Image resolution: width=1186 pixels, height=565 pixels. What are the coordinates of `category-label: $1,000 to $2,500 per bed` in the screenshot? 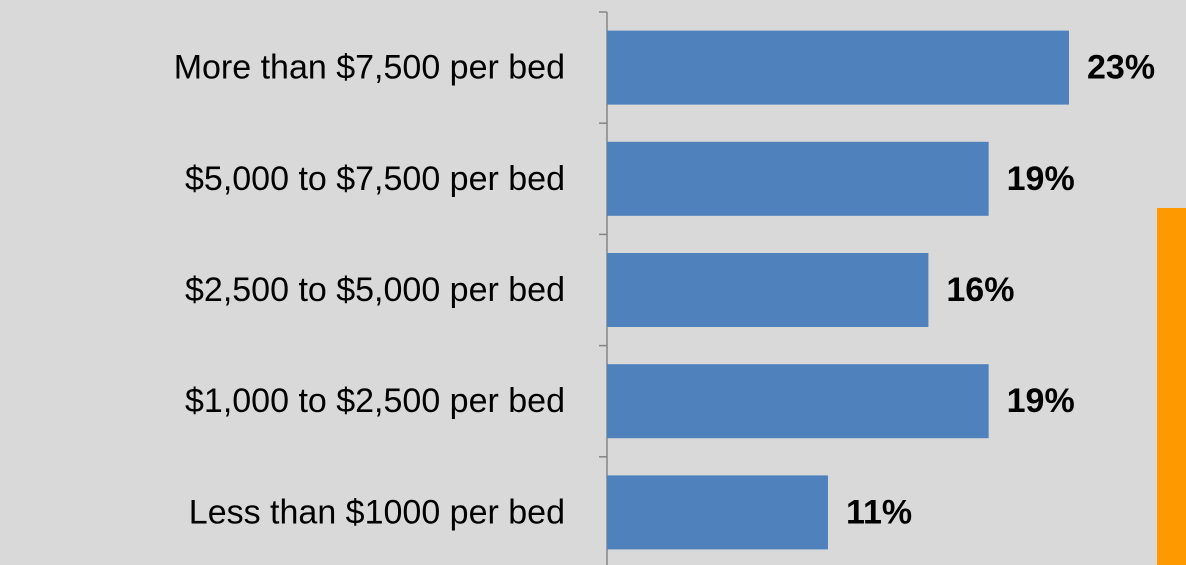 It's located at (375, 401).